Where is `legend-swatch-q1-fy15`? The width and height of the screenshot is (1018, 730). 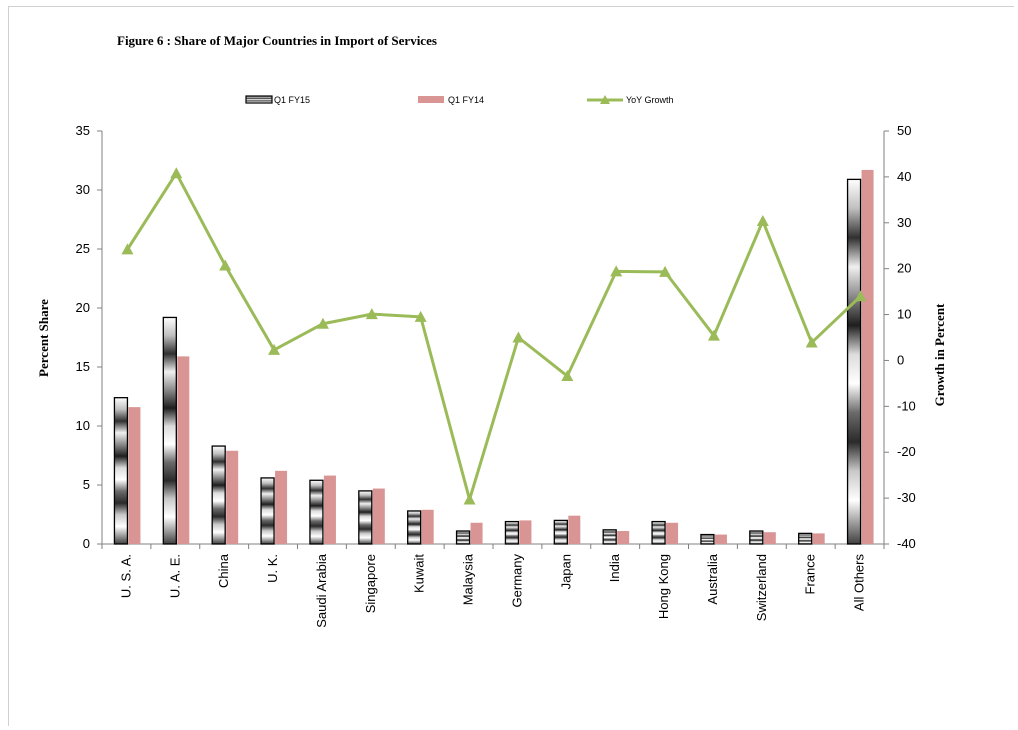
legend-swatch-q1-fy15 is located at coordinates (259, 99).